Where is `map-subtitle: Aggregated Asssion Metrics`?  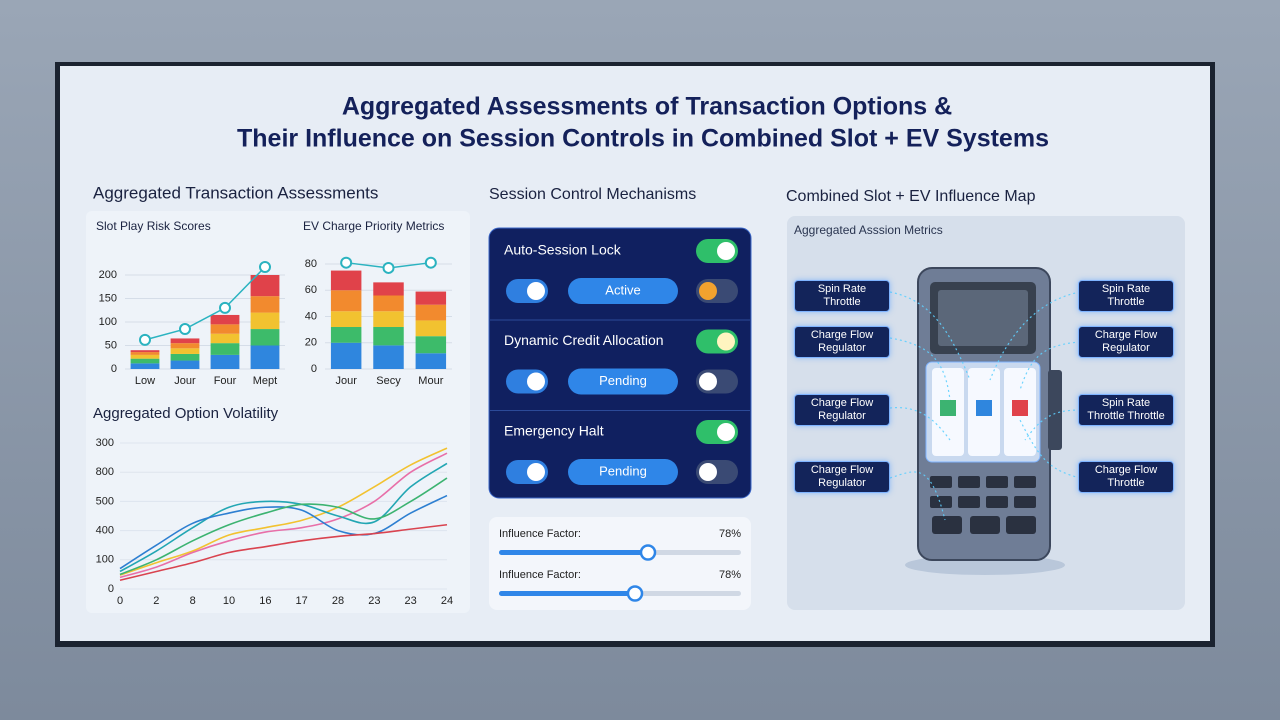 map-subtitle: Aggregated Asssion Metrics is located at coordinates (868, 230).